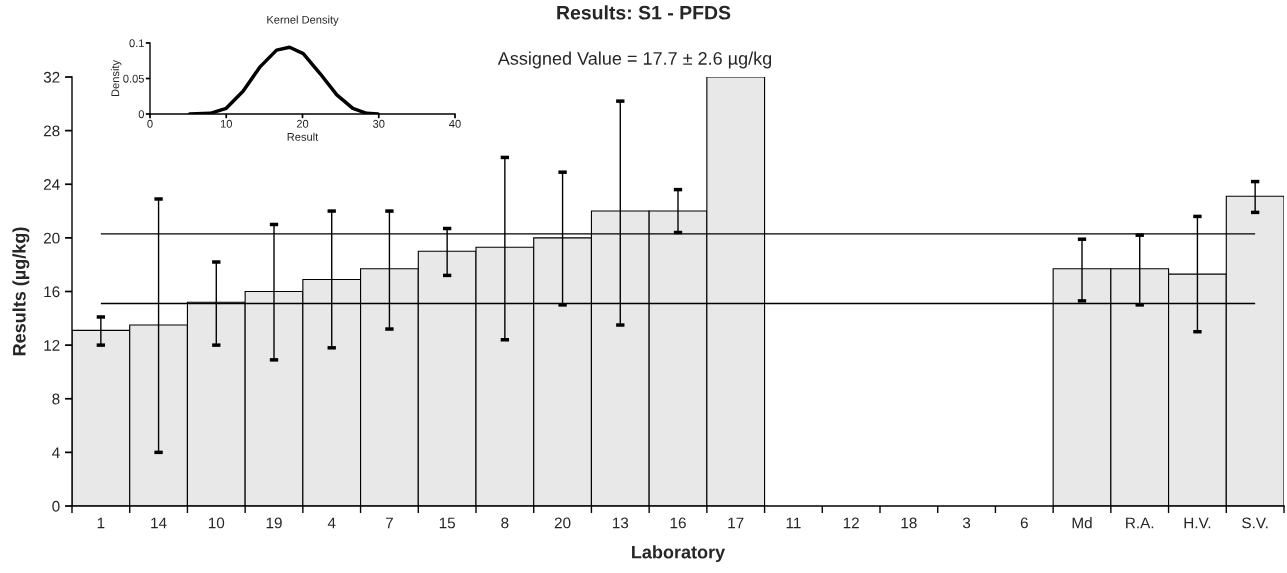 This screenshot has width=1287, height=573. I want to click on y-tick-label: 8, so click(56, 399).